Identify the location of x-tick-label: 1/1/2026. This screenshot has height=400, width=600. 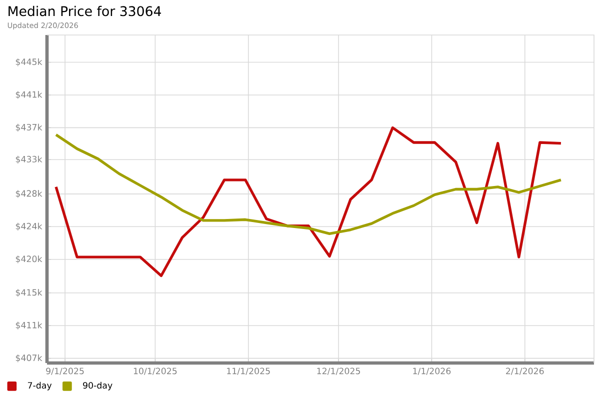
(432, 371).